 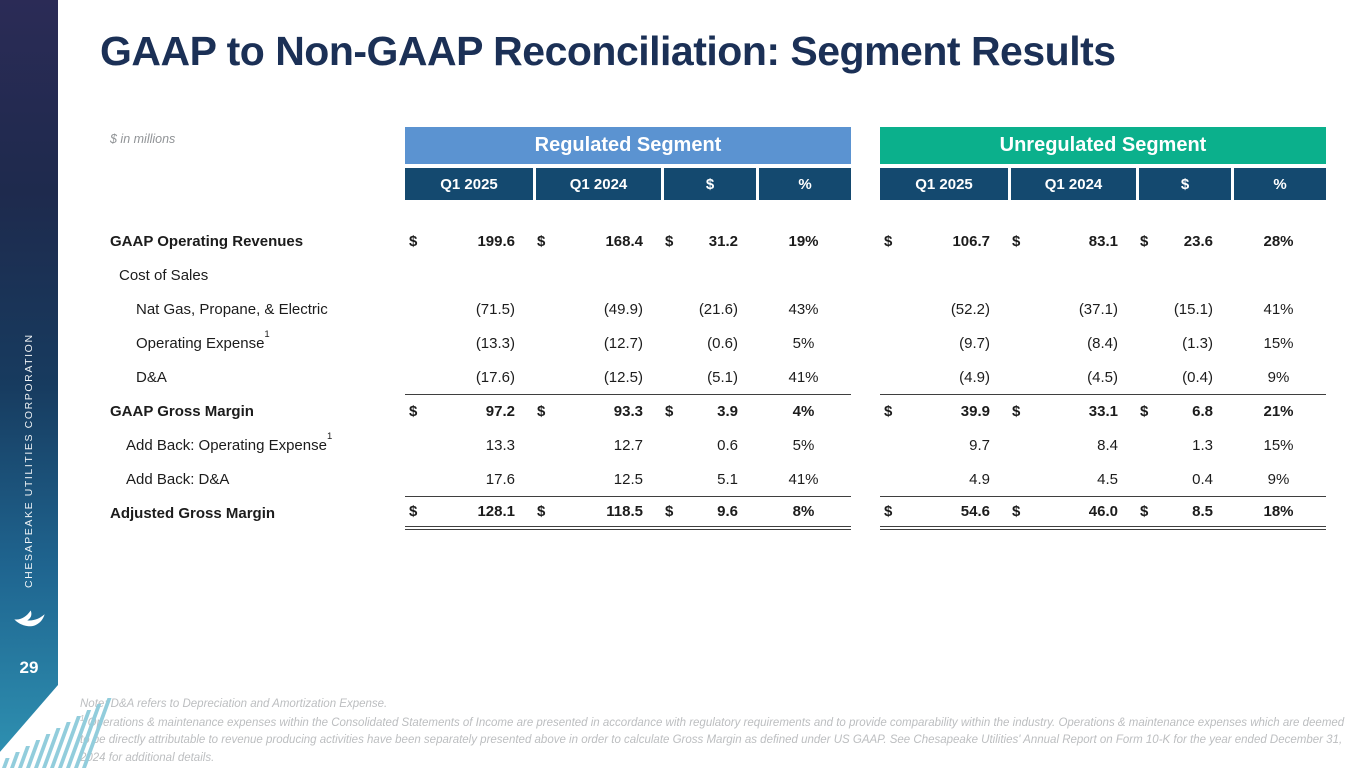 I want to click on unregulated-values, so click(x=1103, y=275).